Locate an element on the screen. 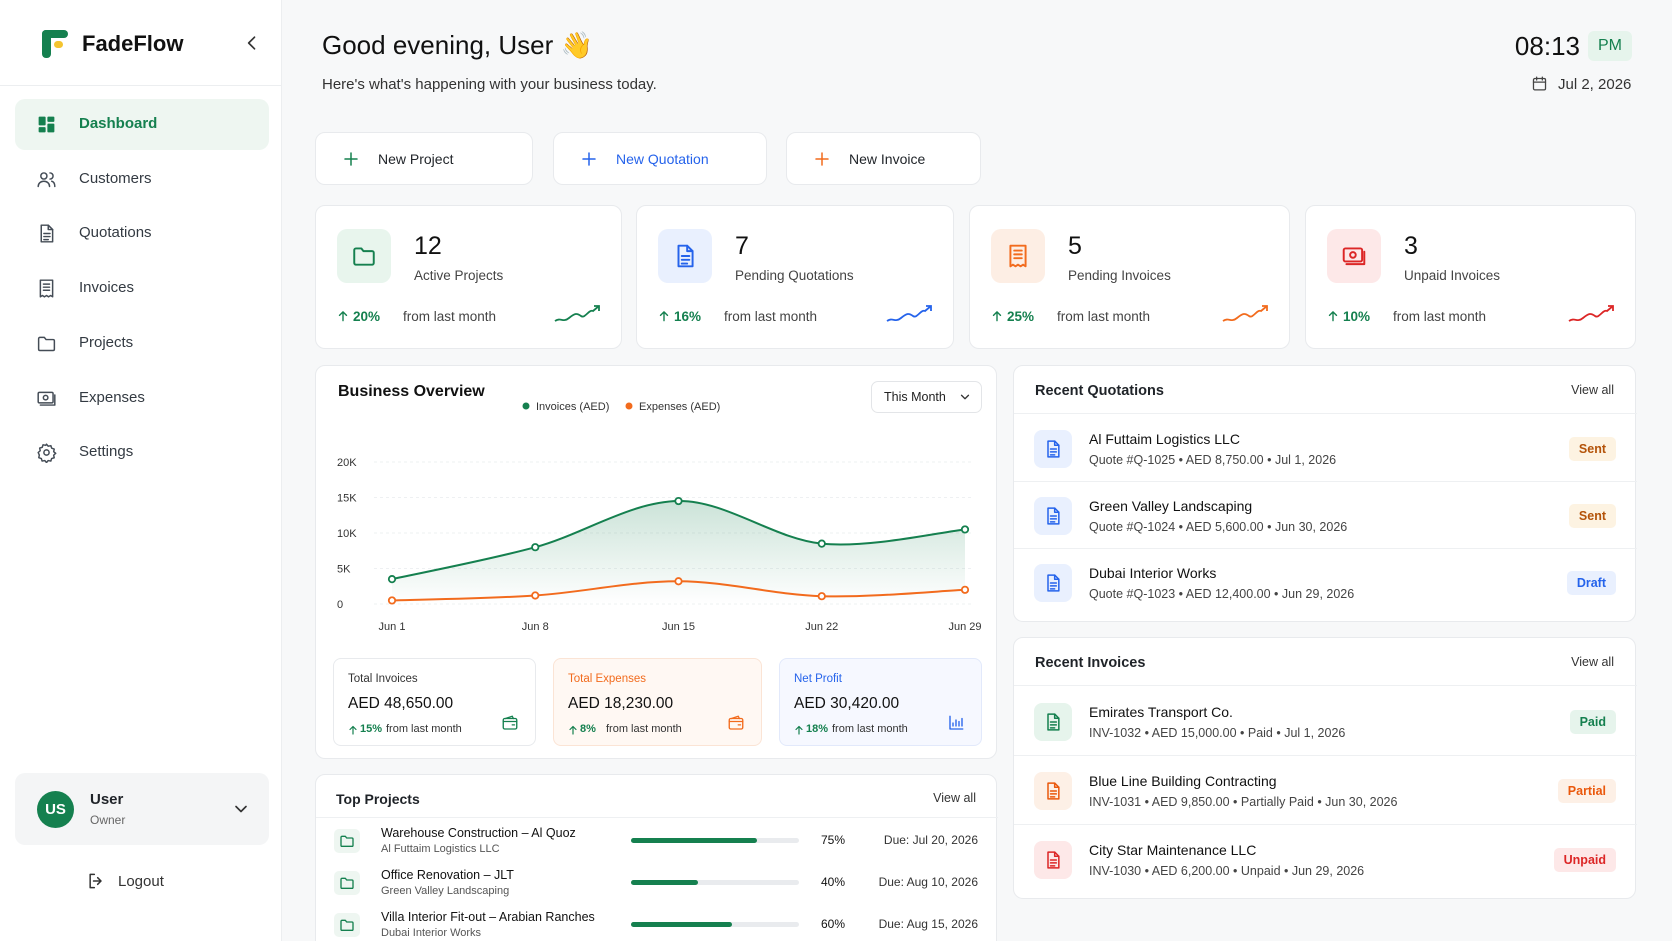 The width and height of the screenshot is (1672, 941). plus-icon is located at coordinates (351, 159).